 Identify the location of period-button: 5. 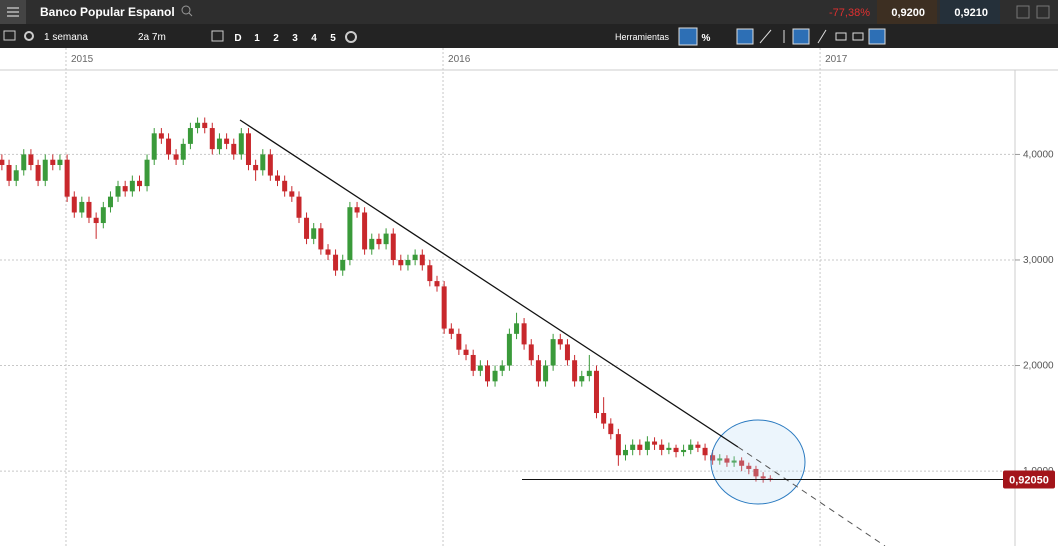
(333, 38).